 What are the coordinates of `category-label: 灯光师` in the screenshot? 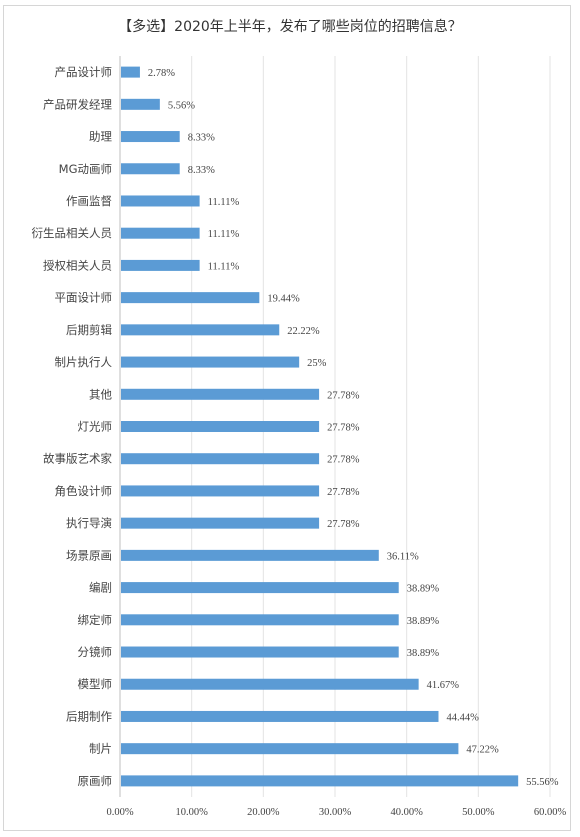 It's located at (95, 427).